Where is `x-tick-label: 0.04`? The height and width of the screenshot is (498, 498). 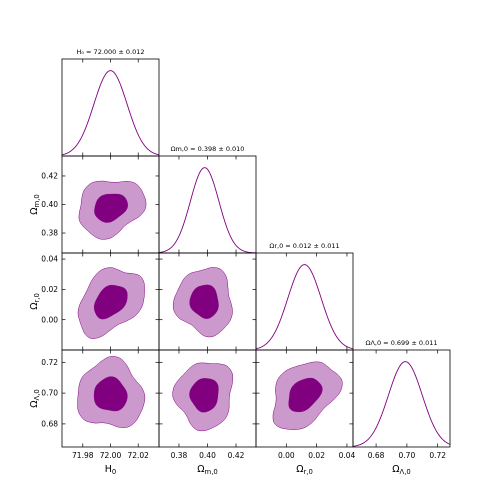 x-tick-label: 0.04 is located at coordinates (347, 455).